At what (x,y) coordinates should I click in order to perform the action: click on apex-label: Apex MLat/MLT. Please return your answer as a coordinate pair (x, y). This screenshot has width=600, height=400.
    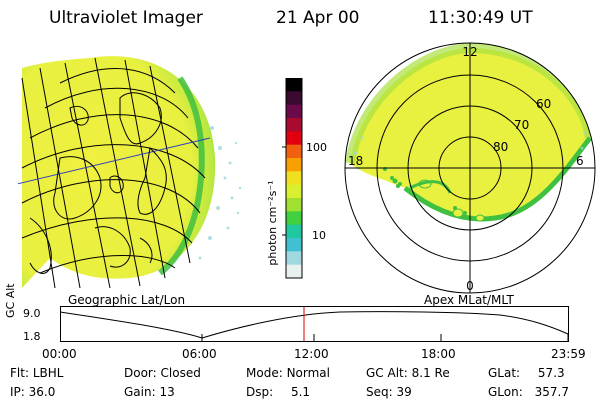
    Looking at the image, I should click on (469, 300).